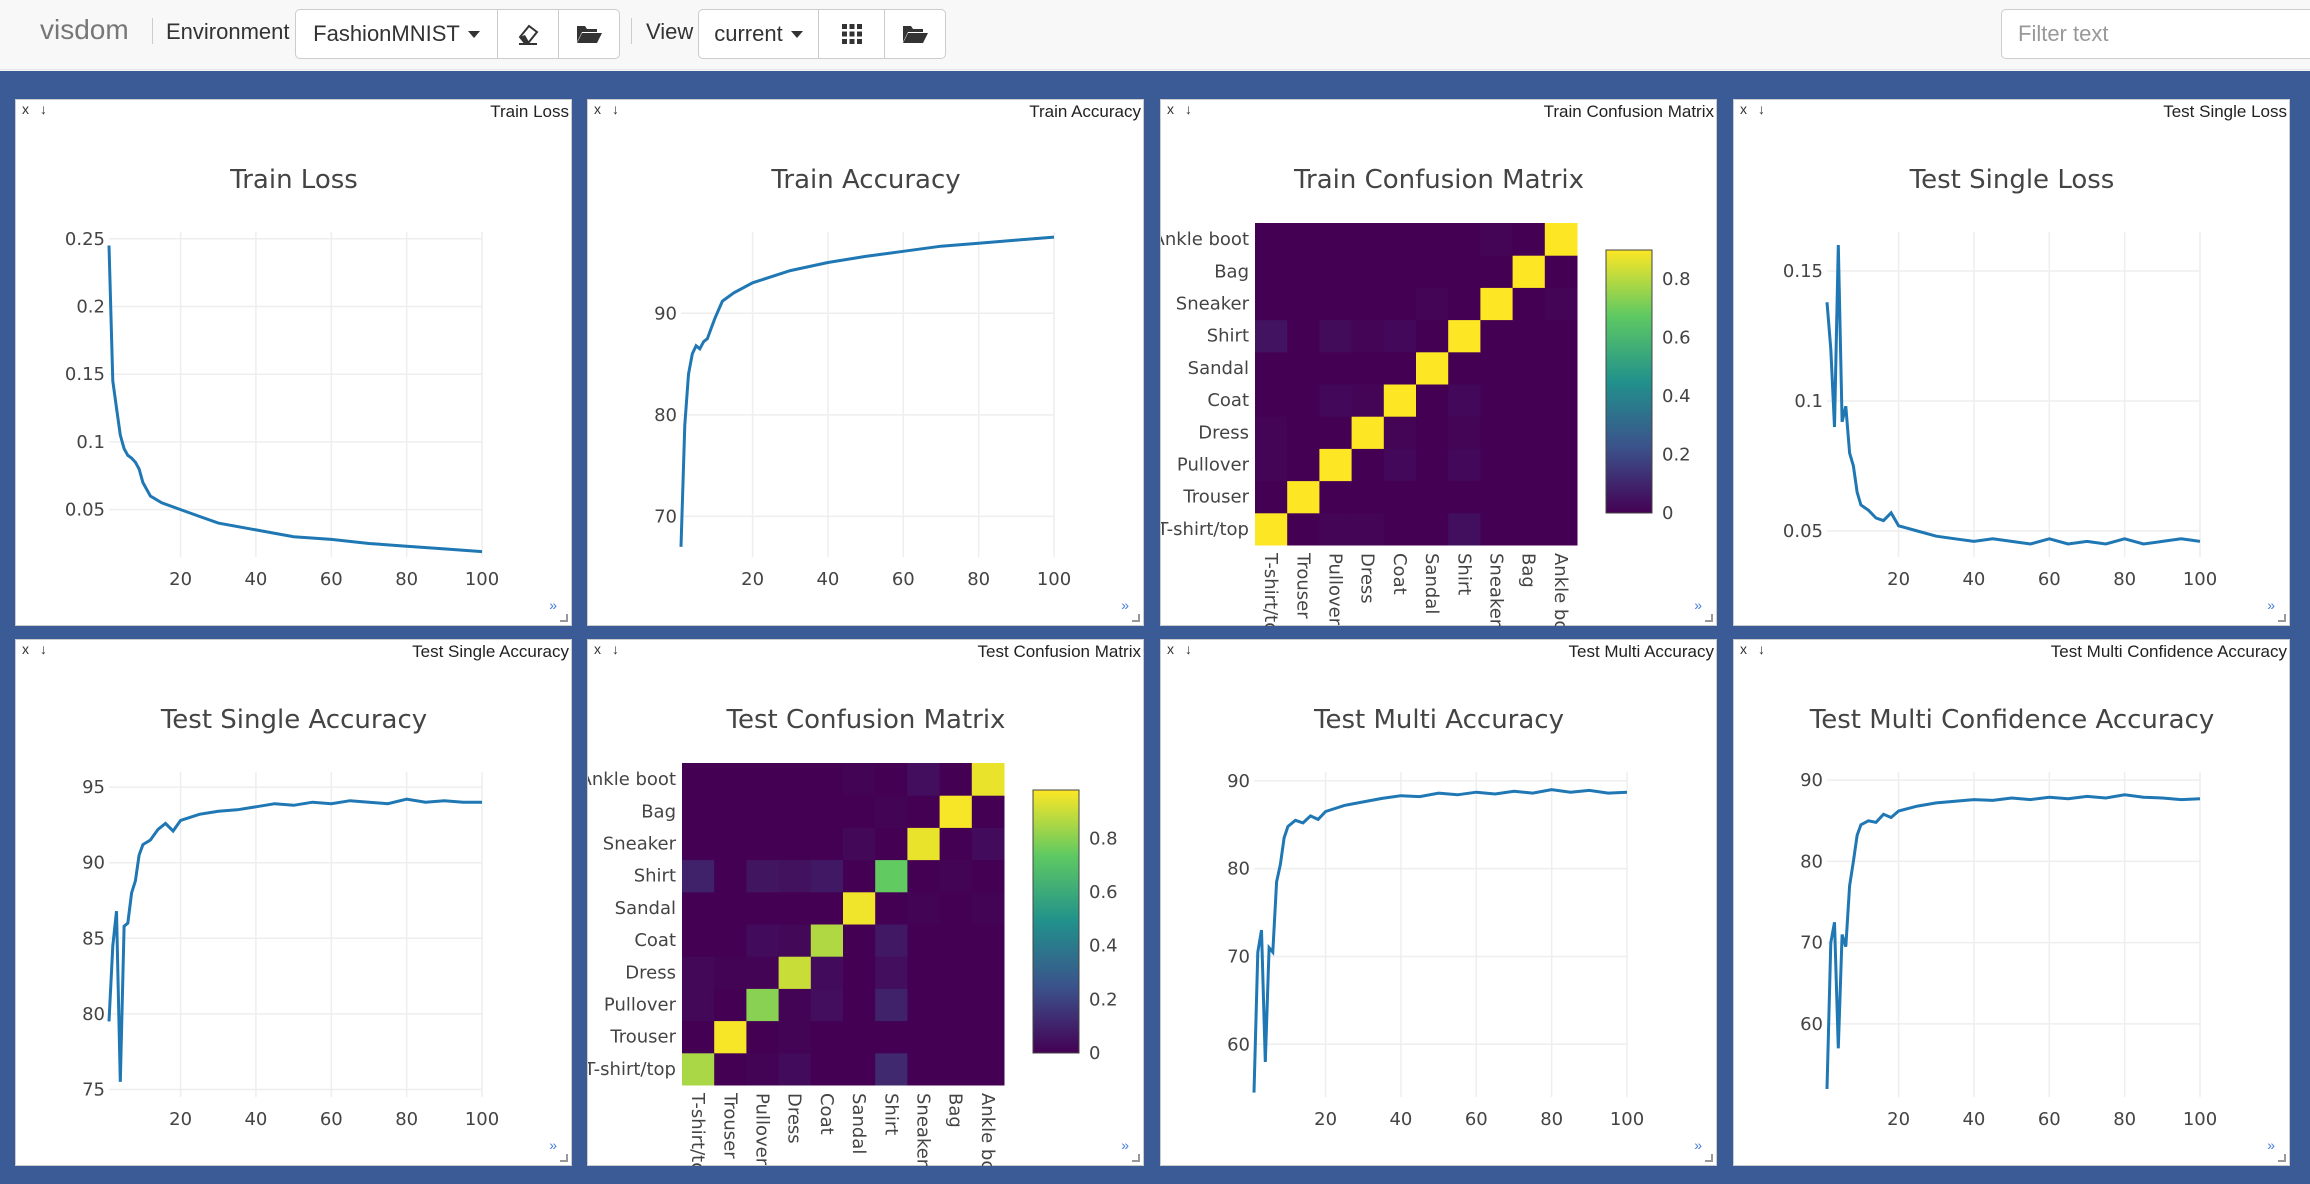 The image size is (2310, 1184). I want to click on y-tick-label: 70, so click(1811, 943).